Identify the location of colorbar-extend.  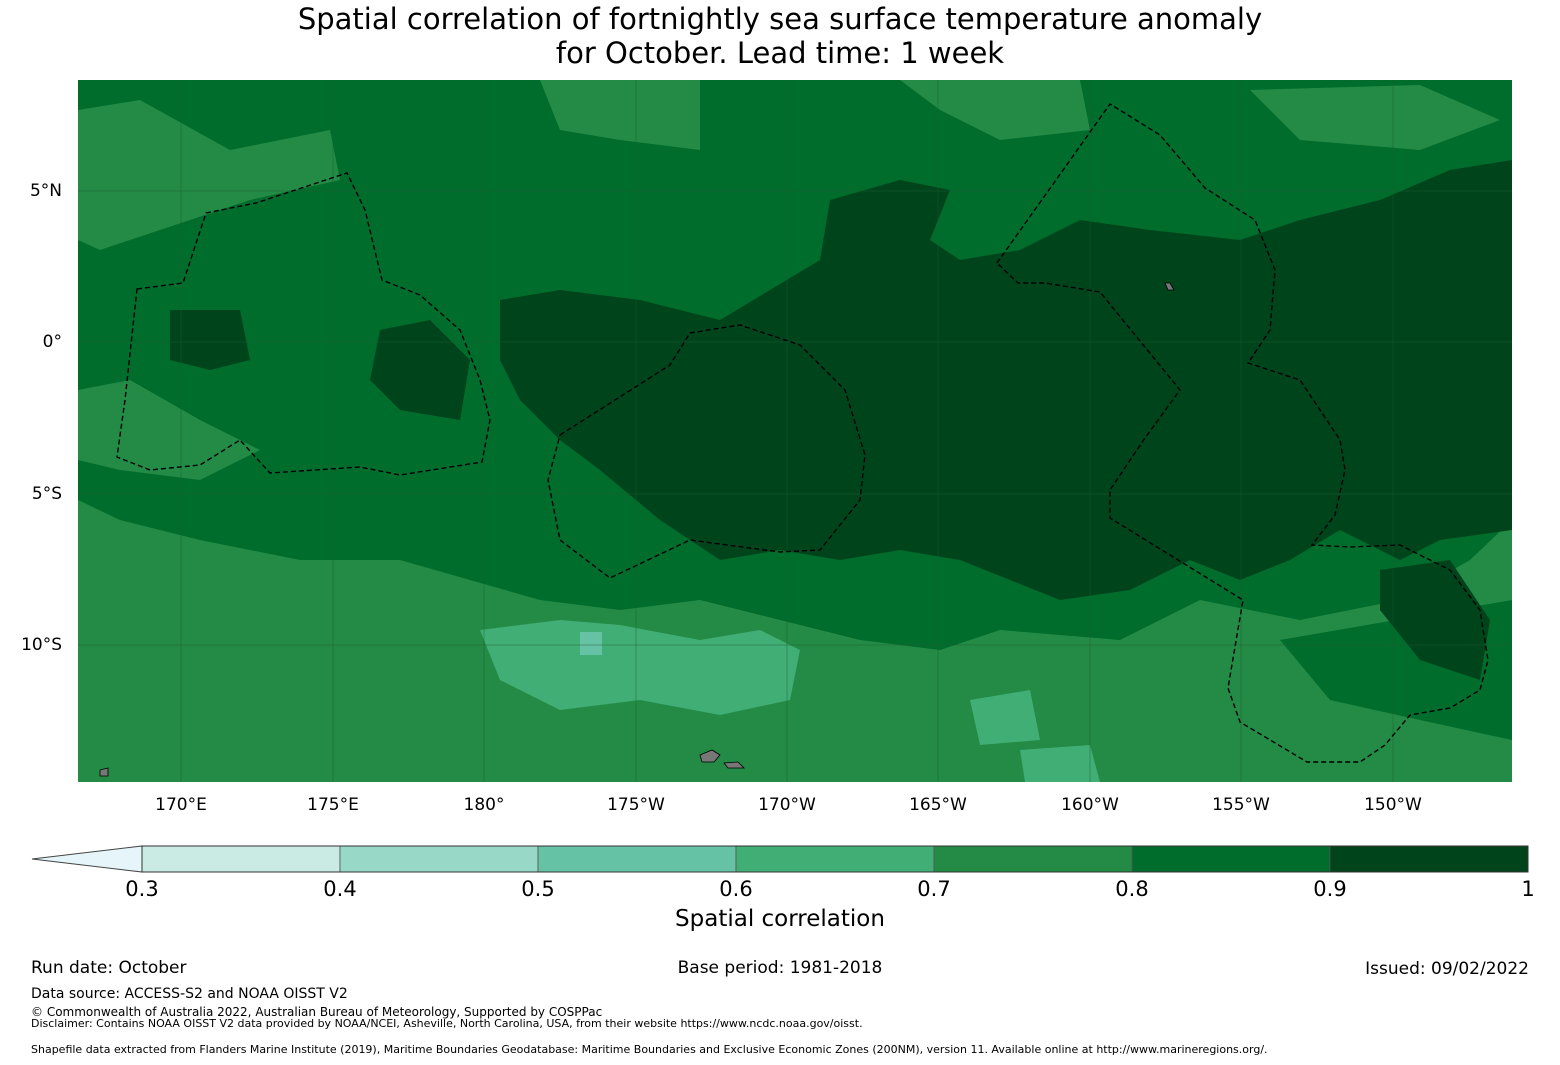
(87, 859).